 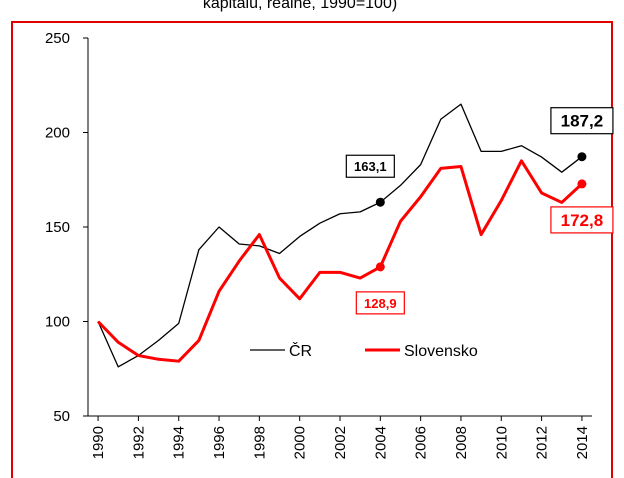 What do you see at coordinates (300, 442) in the screenshot?
I see `x-tick-label: 2000` at bounding box center [300, 442].